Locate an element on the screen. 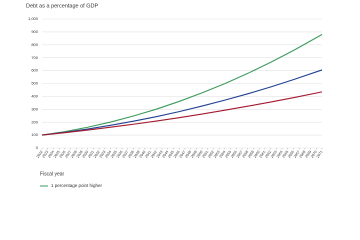  x-tick-label: 2027 is located at coordinates (68, 154).